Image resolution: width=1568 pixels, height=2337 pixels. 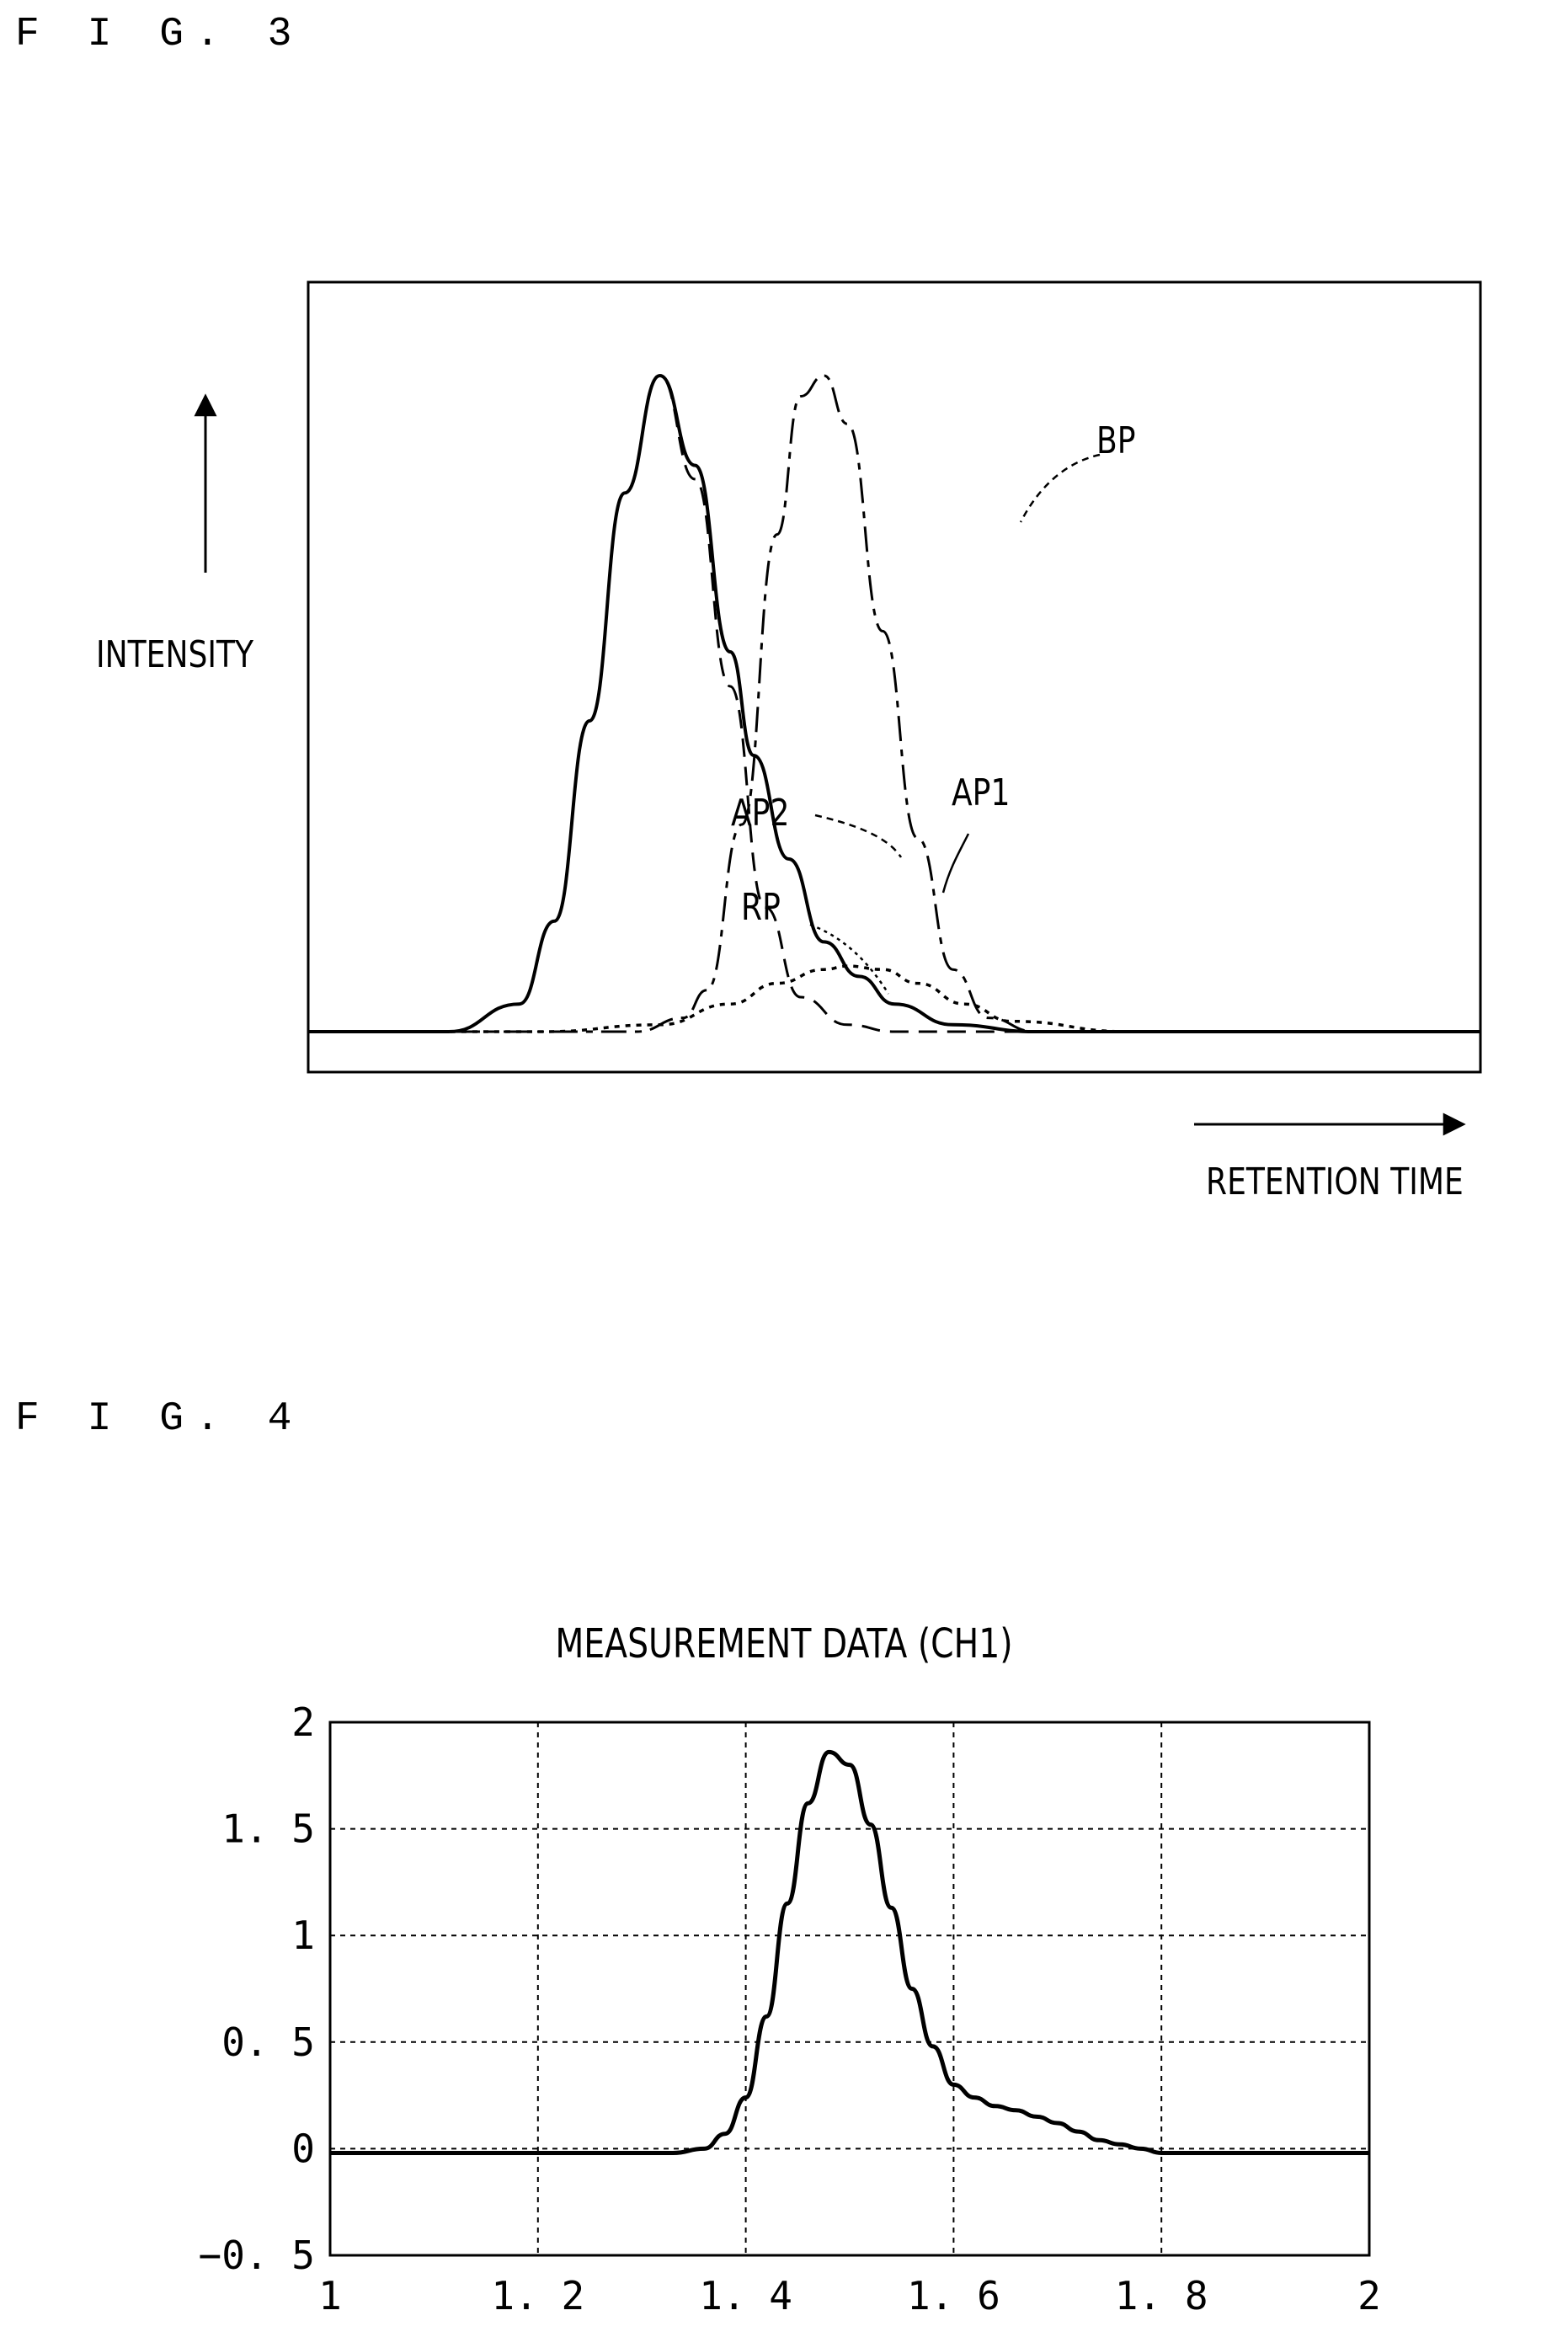 What do you see at coordinates (537, 2295) in the screenshot?
I see `x-tick-label: 1. 2` at bounding box center [537, 2295].